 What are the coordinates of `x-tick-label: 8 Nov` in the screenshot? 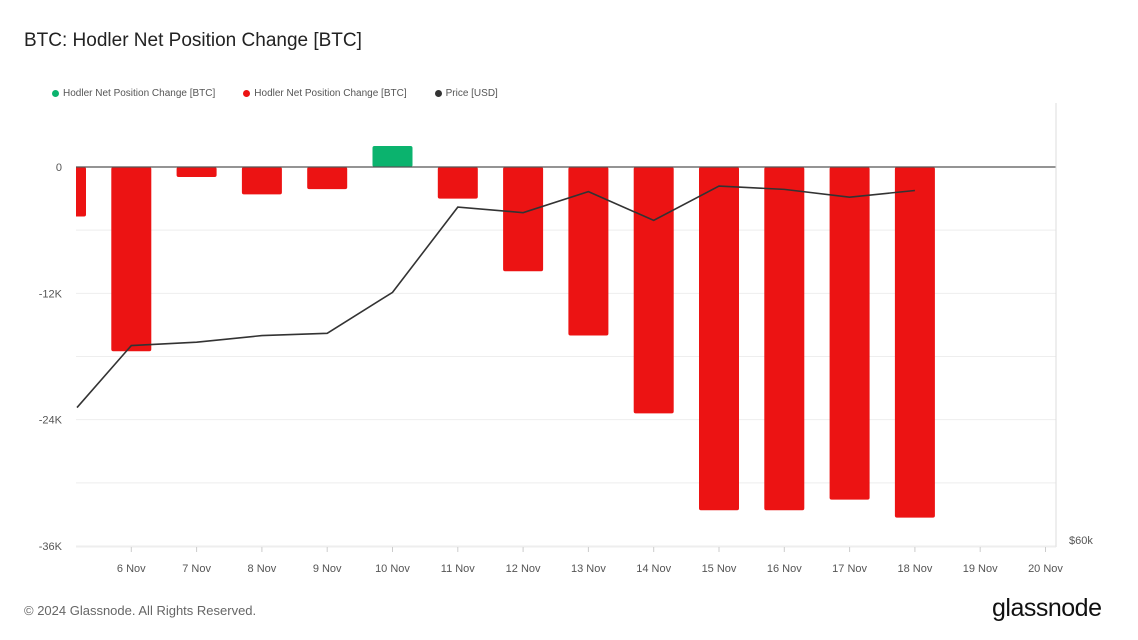 It's located at (262, 569).